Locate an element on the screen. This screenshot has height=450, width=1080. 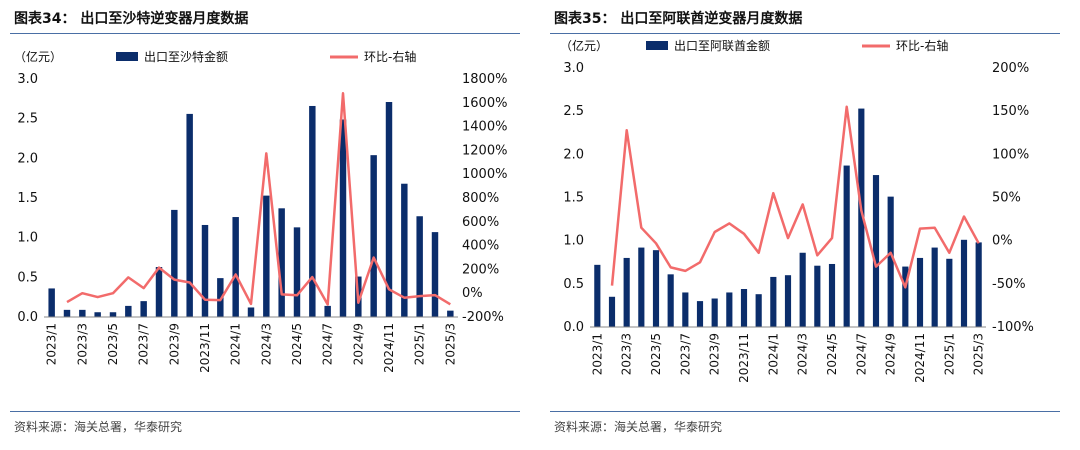
title-rule is located at coordinates (265, 33).